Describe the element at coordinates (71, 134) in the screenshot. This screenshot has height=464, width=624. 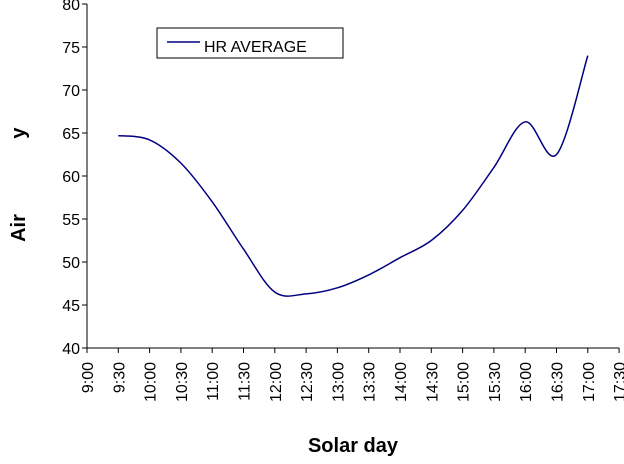
I see `y-tick-label: 65` at that location.